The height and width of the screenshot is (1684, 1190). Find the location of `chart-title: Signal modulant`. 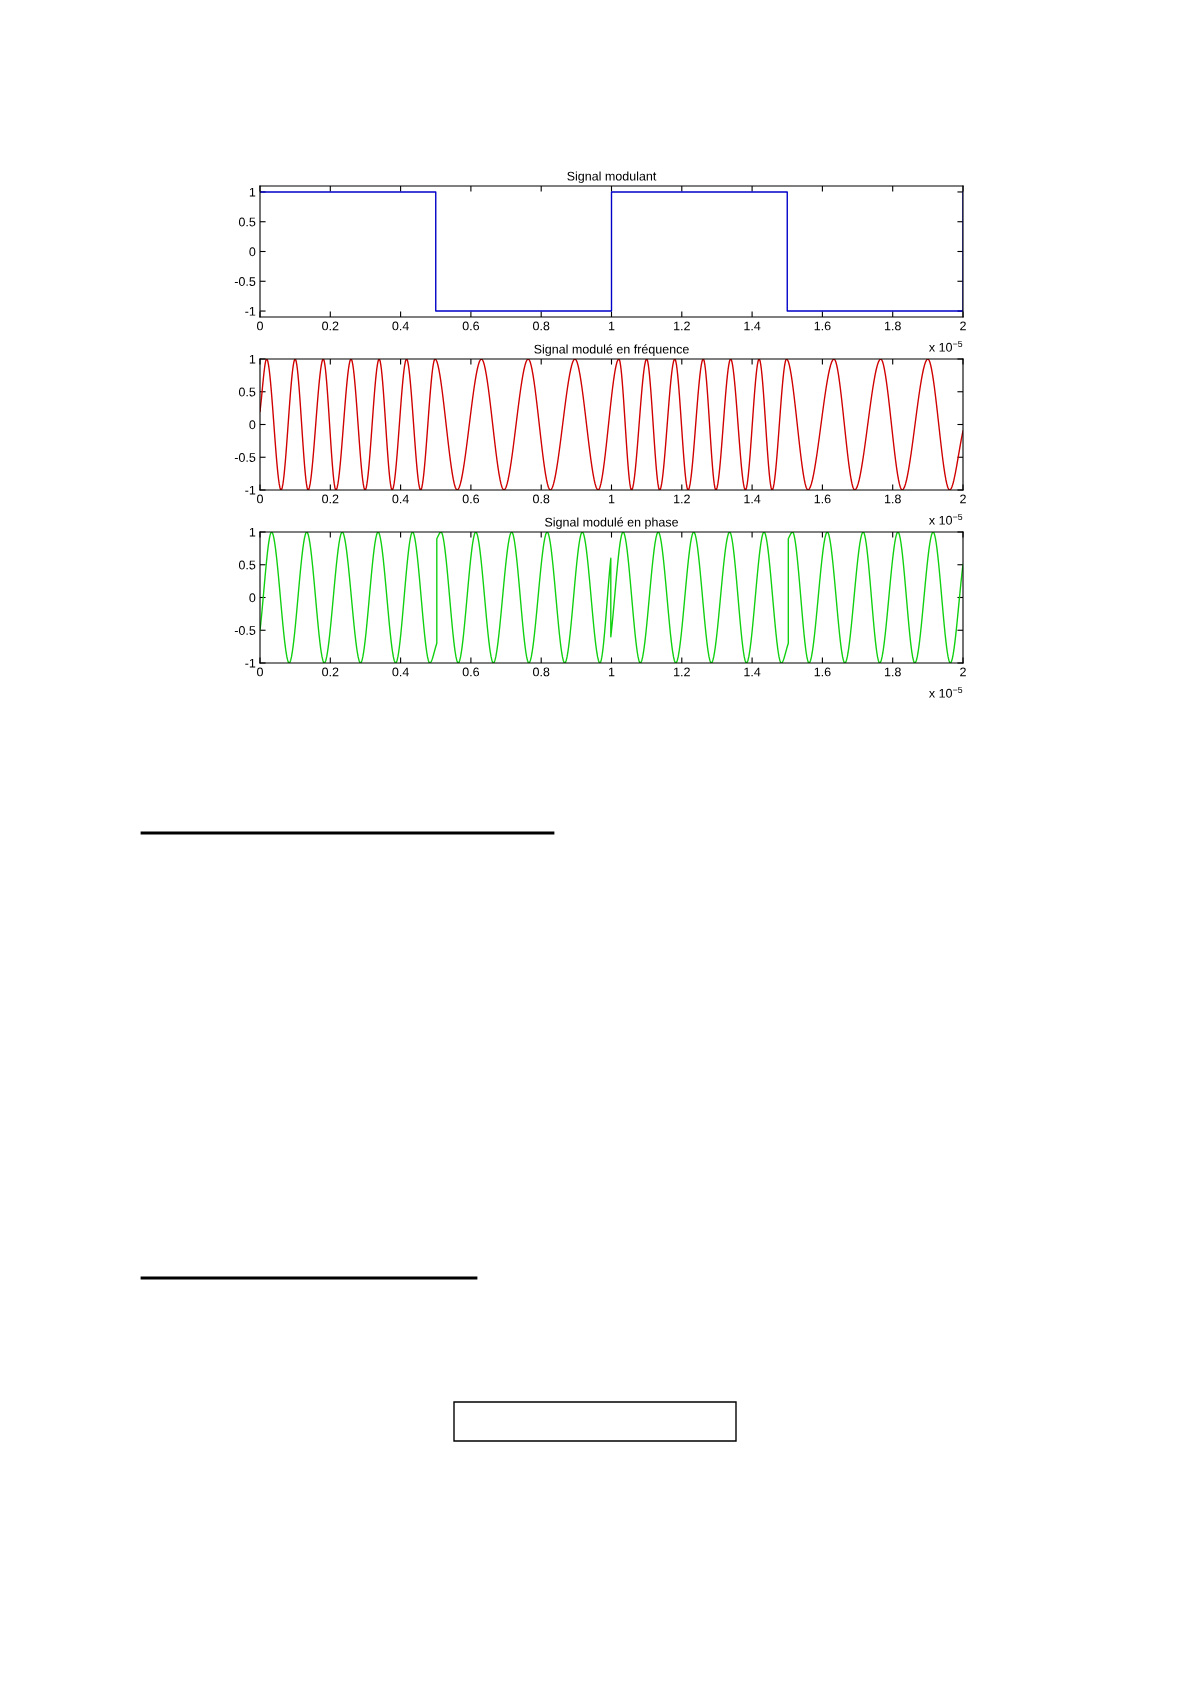

chart-title: Signal modulant is located at coordinates (612, 177).